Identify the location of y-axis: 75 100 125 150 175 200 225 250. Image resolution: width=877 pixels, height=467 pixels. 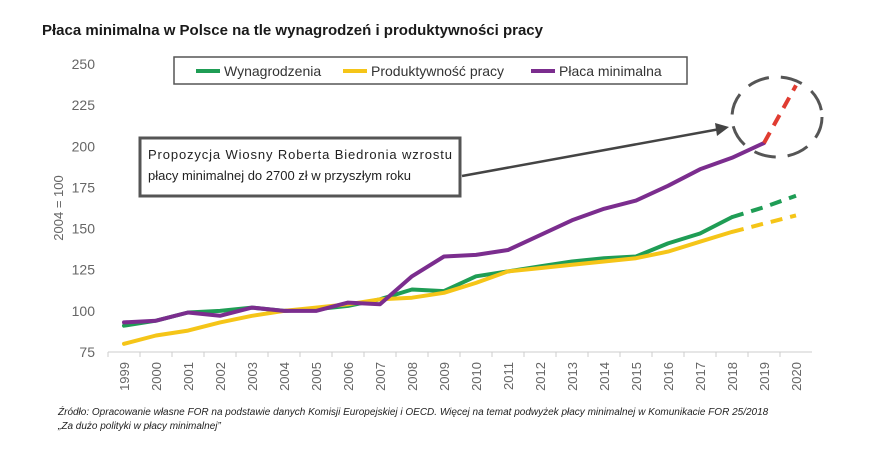
(84, 208).